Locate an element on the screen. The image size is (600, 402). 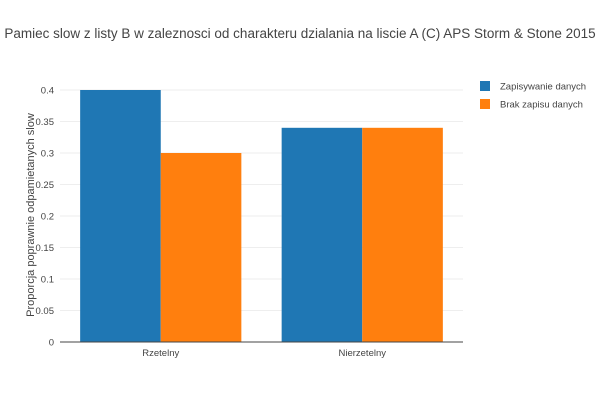
y-tick-label: 0.15 is located at coordinates (45, 248).